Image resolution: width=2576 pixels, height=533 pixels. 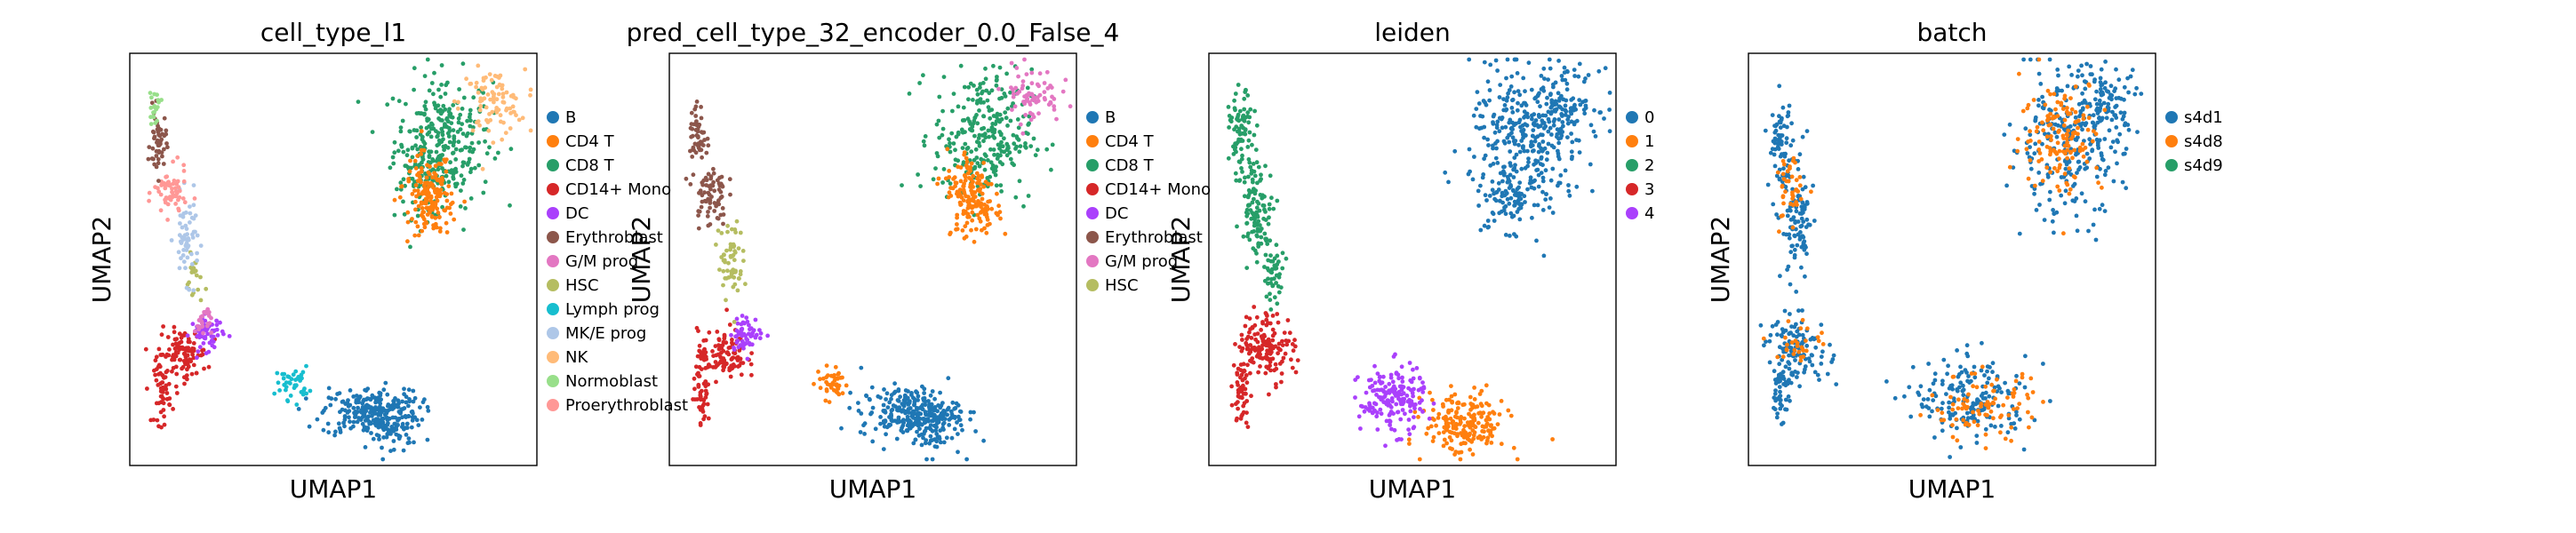 I want to click on legend-item: CD8 T, so click(x=581, y=165).